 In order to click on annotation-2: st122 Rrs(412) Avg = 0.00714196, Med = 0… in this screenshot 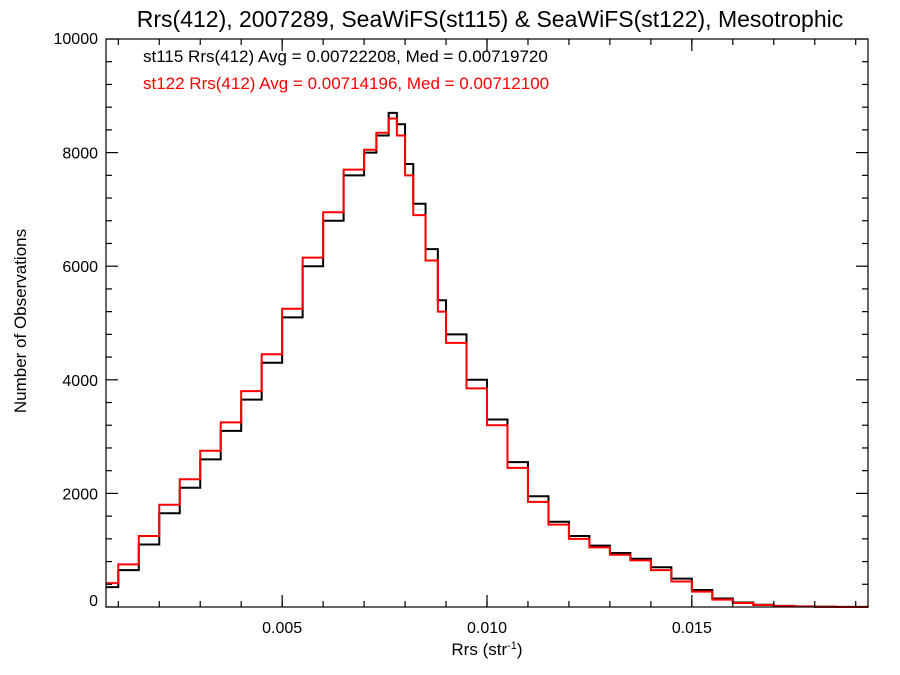, I will do `click(346, 83)`.